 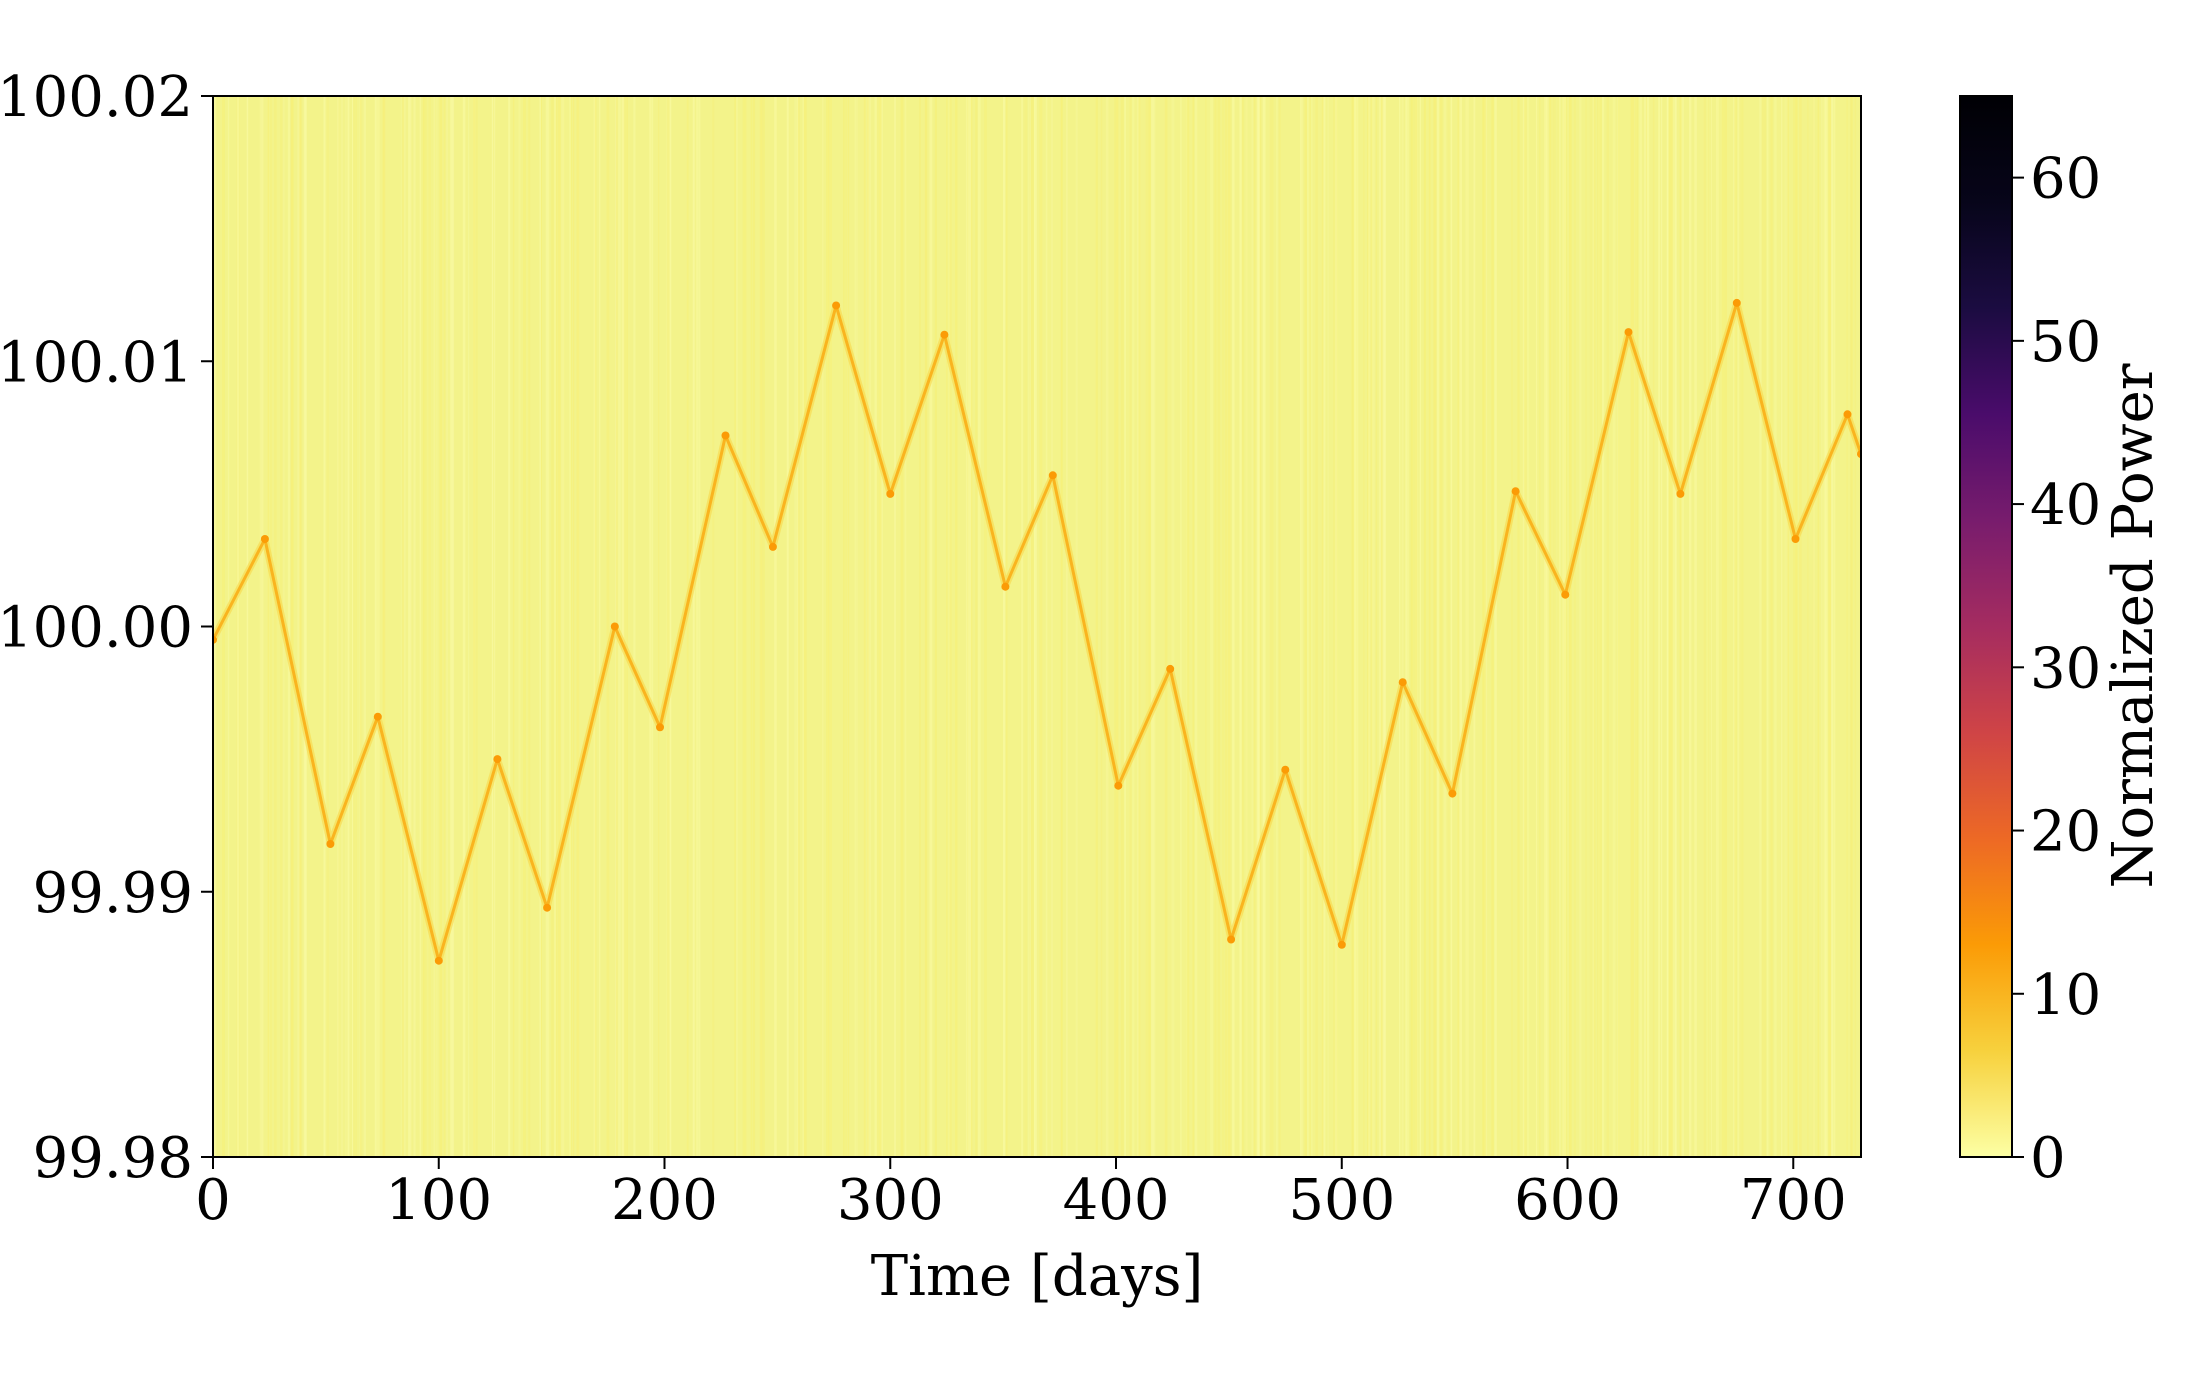 What do you see at coordinates (213, 1200) in the screenshot?
I see `x-tick-label: 0` at bounding box center [213, 1200].